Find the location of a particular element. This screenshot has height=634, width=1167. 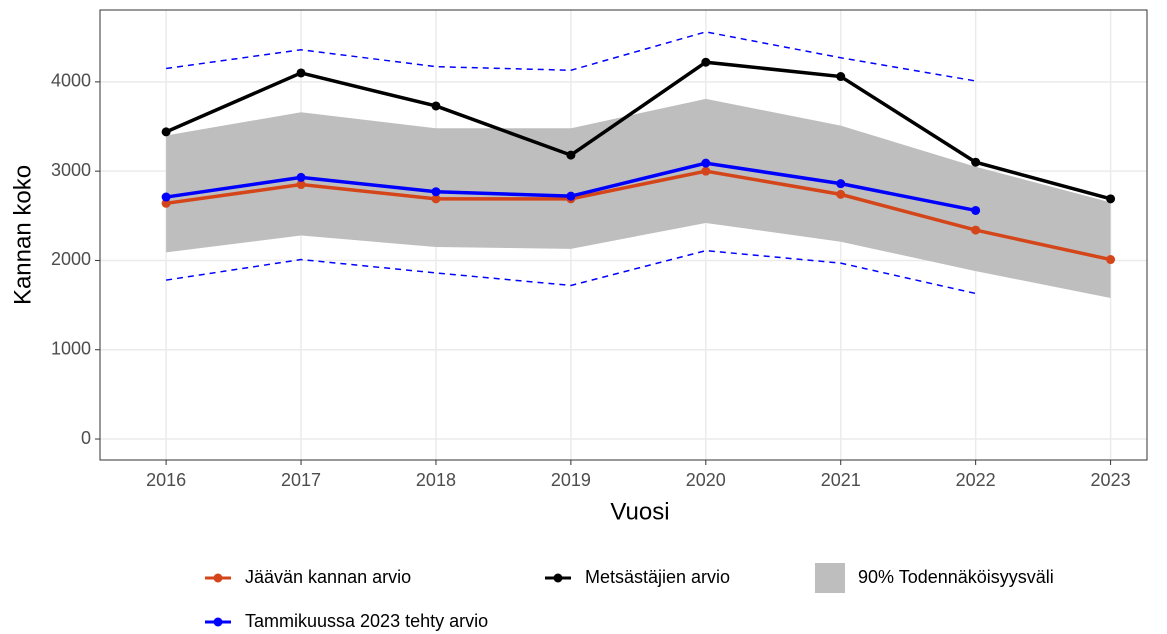

y-axis-title: Kannan koko is located at coordinates (22, 235).